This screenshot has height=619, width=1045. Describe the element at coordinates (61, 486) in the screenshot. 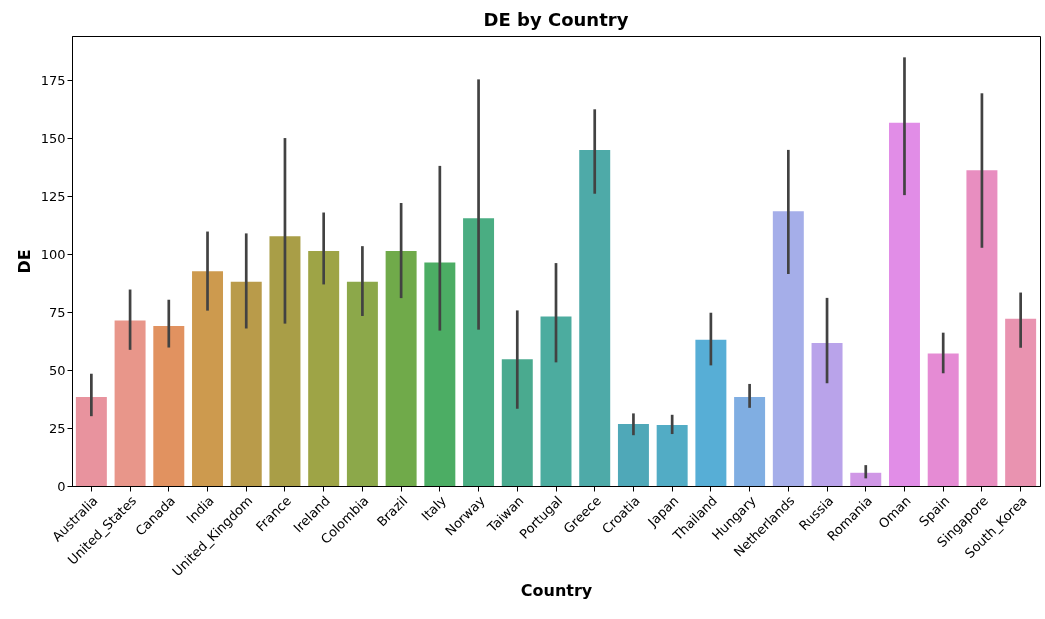

I see `y-tick-label: 0` at that location.